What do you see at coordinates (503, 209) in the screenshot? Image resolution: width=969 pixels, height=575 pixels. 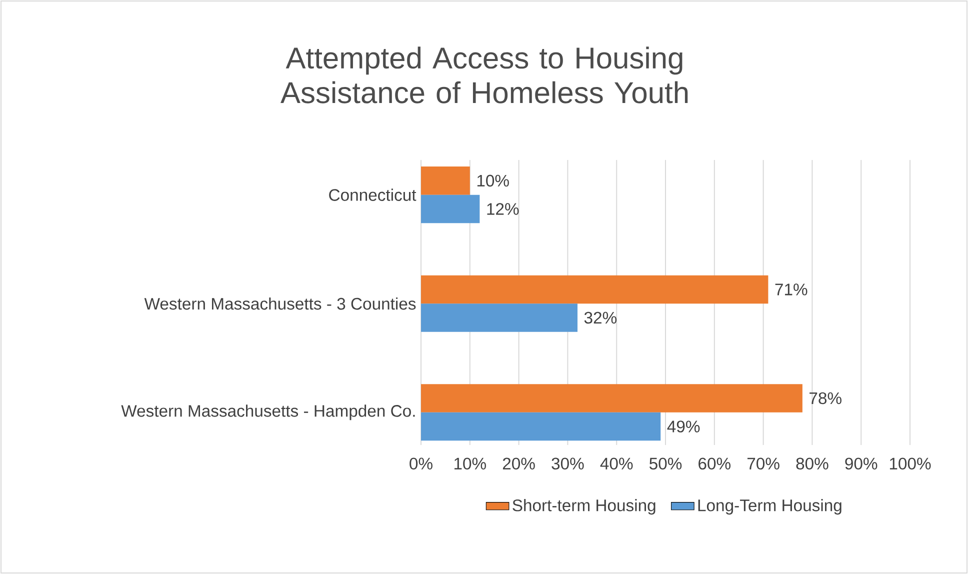 I see `data-label: 12%` at bounding box center [503, 209].